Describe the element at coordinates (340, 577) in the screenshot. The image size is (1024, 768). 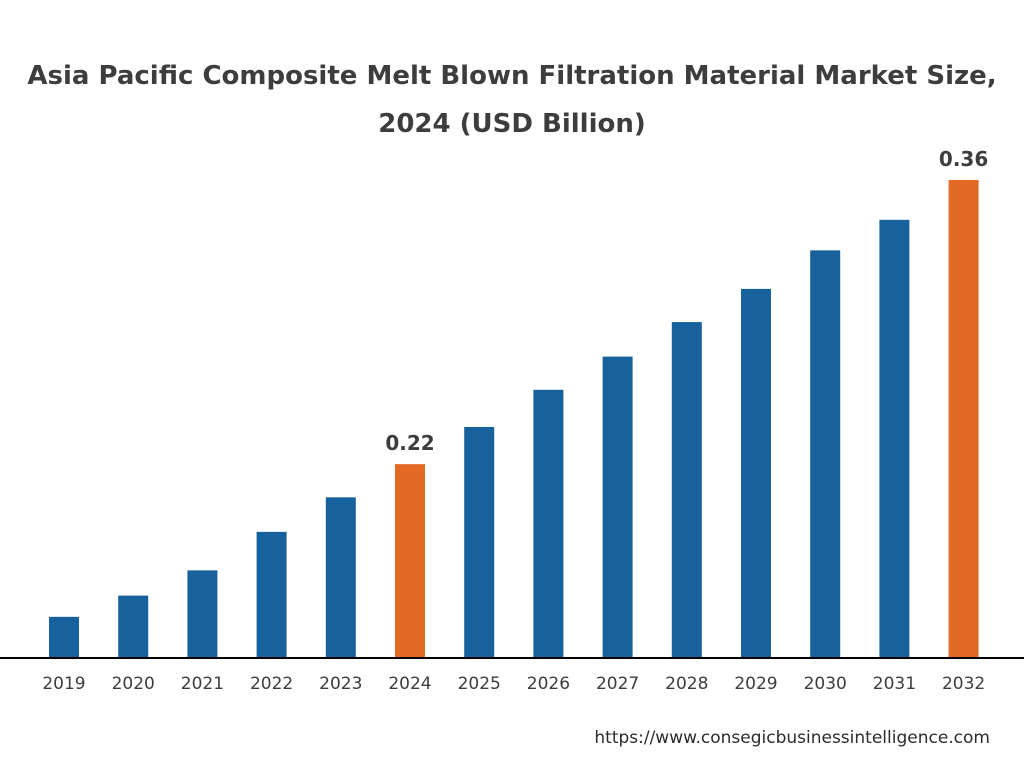
I see `bar-2023` at that location.